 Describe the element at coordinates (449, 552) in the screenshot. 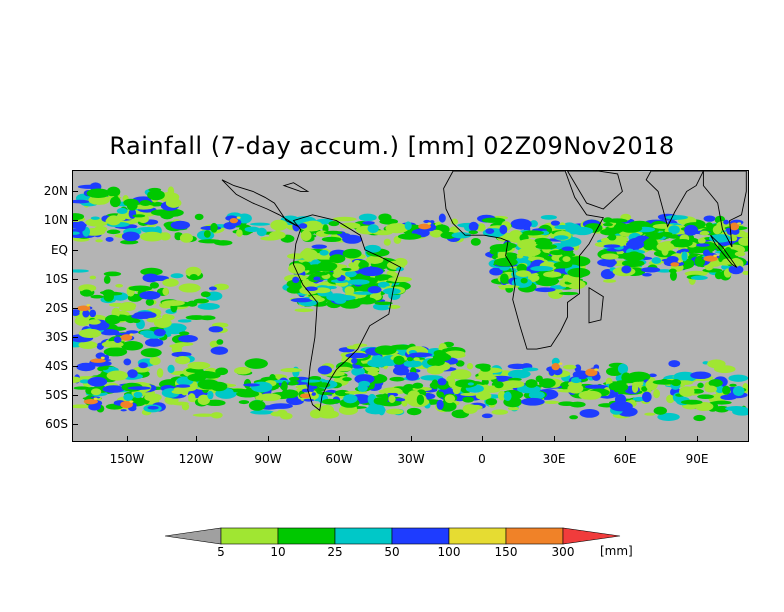

I see `legend-threshold-label: 100` at that location.